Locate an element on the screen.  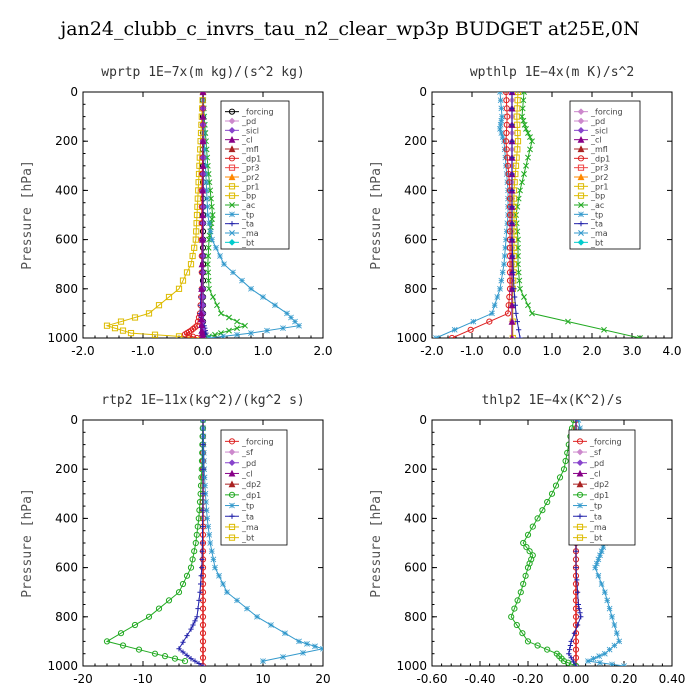
legend-entry: _pr1 is located at coordinates (250, 186).